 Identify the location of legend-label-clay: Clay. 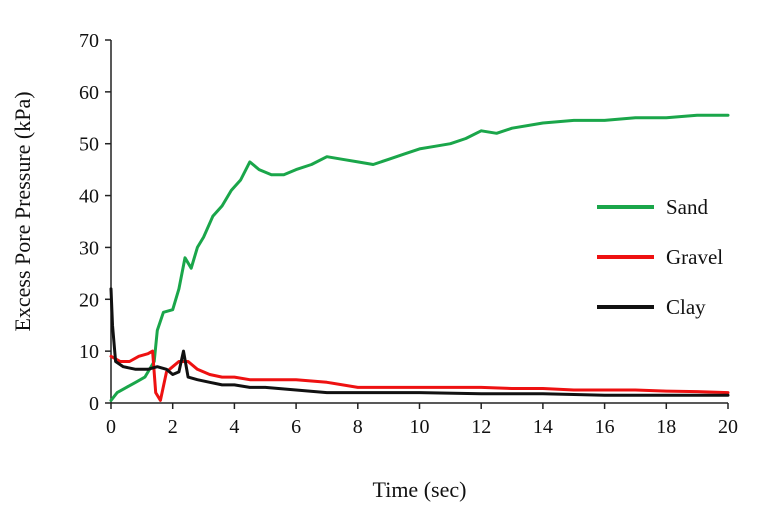
(686, 307).